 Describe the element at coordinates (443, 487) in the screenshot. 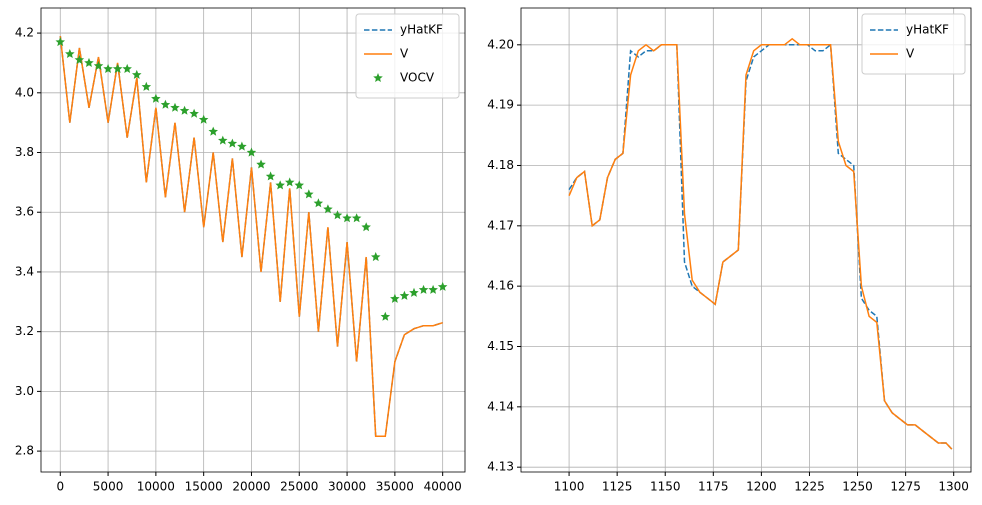

I see `x-tick-label: 40000` at that location.